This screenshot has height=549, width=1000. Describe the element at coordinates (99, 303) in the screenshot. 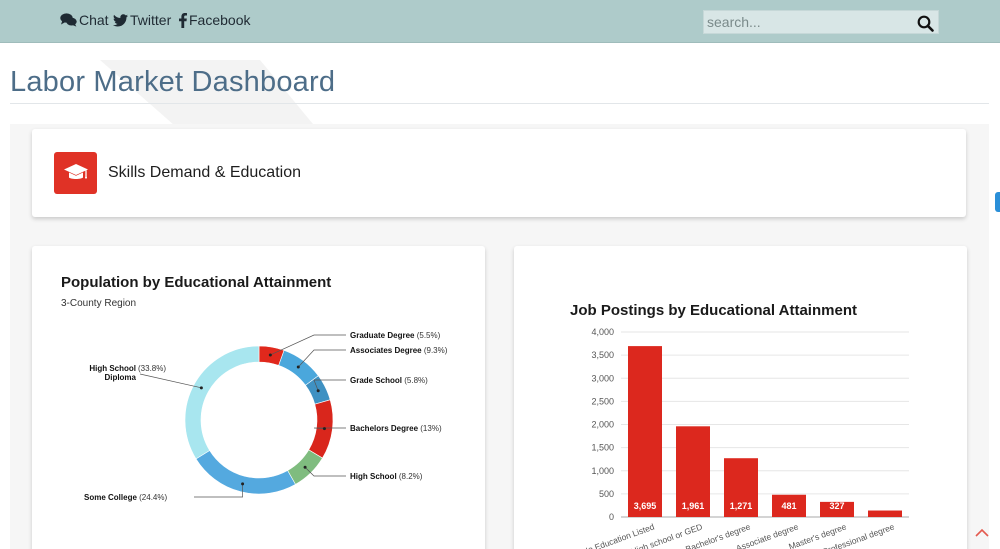

I see `donut-chart-subtitle: 3-County Region` at that location.